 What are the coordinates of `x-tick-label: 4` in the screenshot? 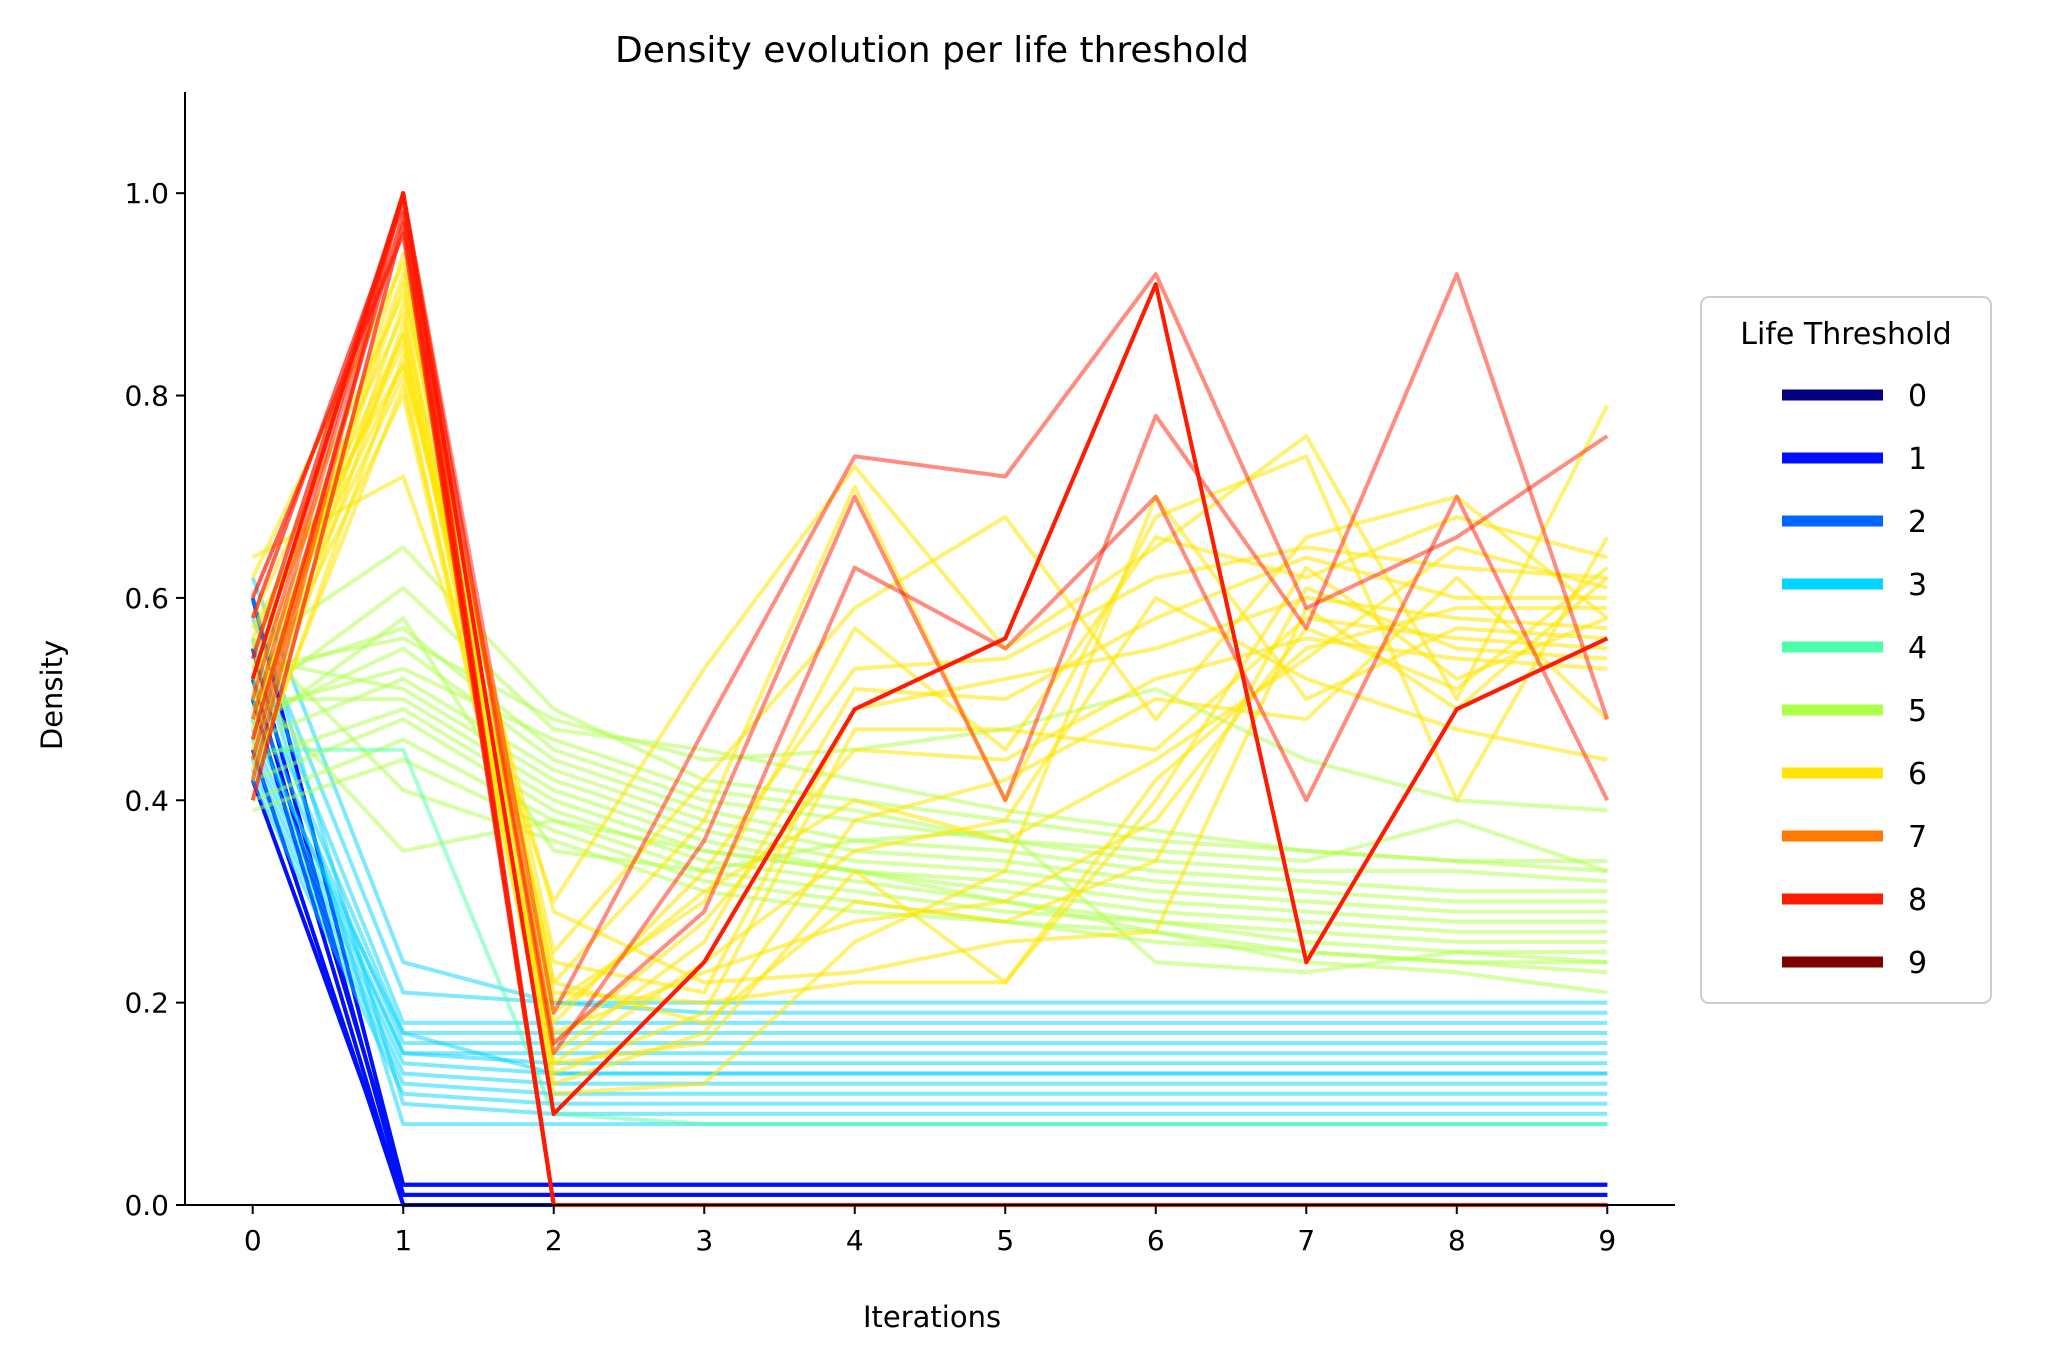 It's located at (855, 1240).